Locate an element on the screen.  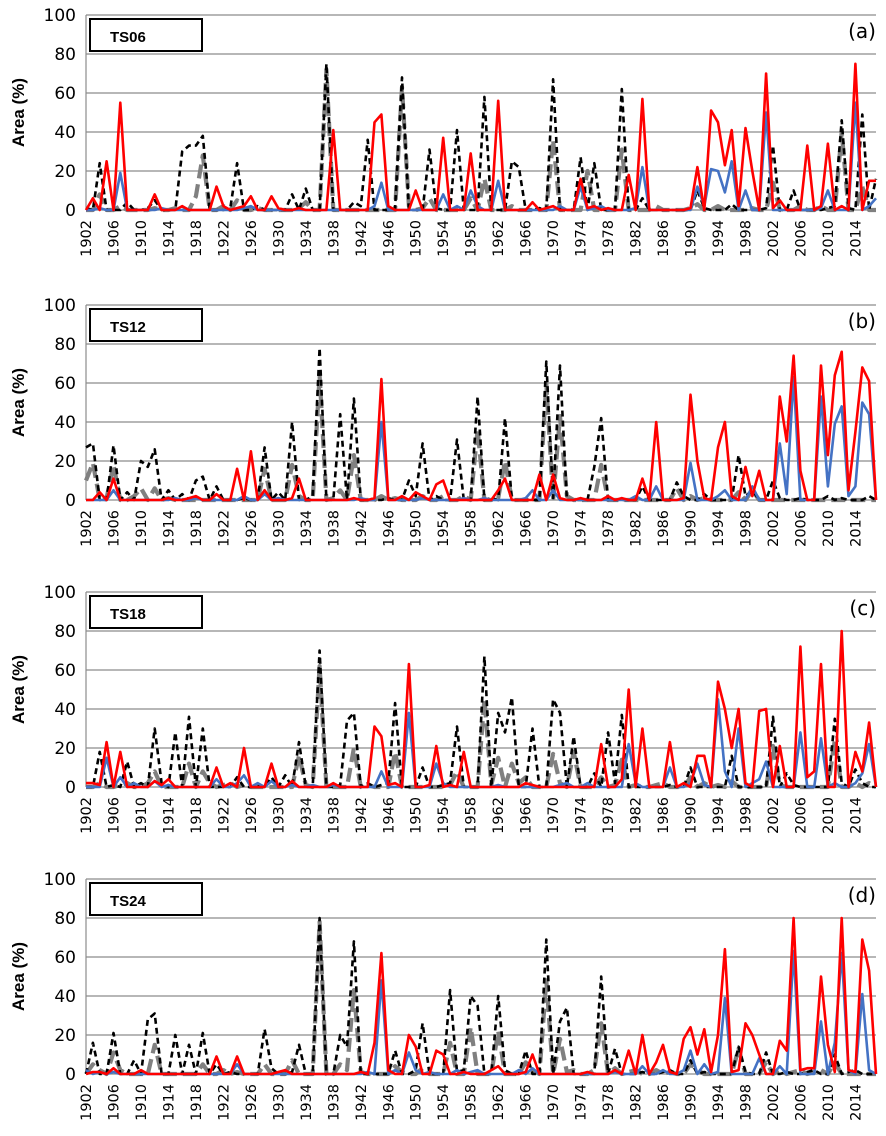
x-tick-label: 1950 is located at coordinates (417, 815).